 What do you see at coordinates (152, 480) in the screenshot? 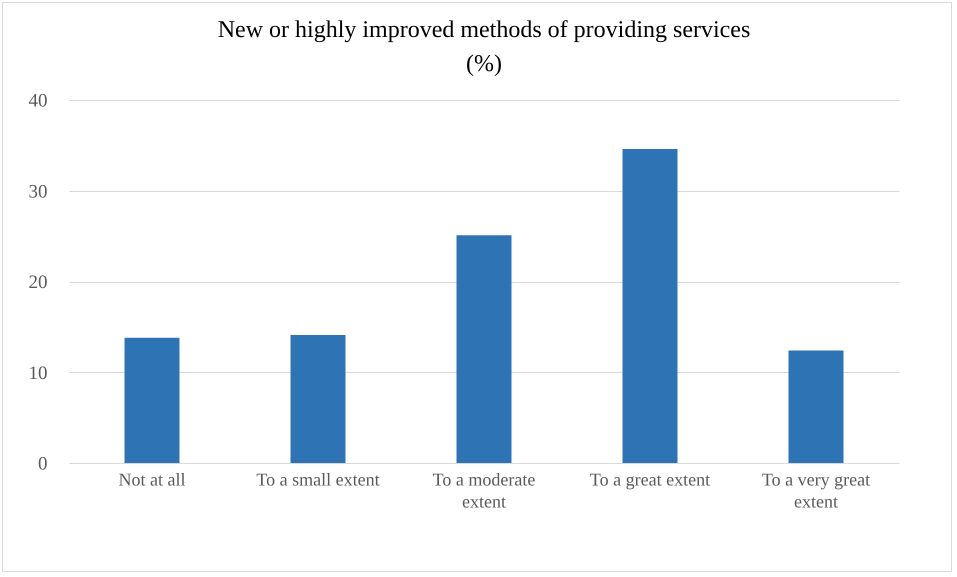
I see `x-tick-label: Not at all` at bounding box center [152, 480].